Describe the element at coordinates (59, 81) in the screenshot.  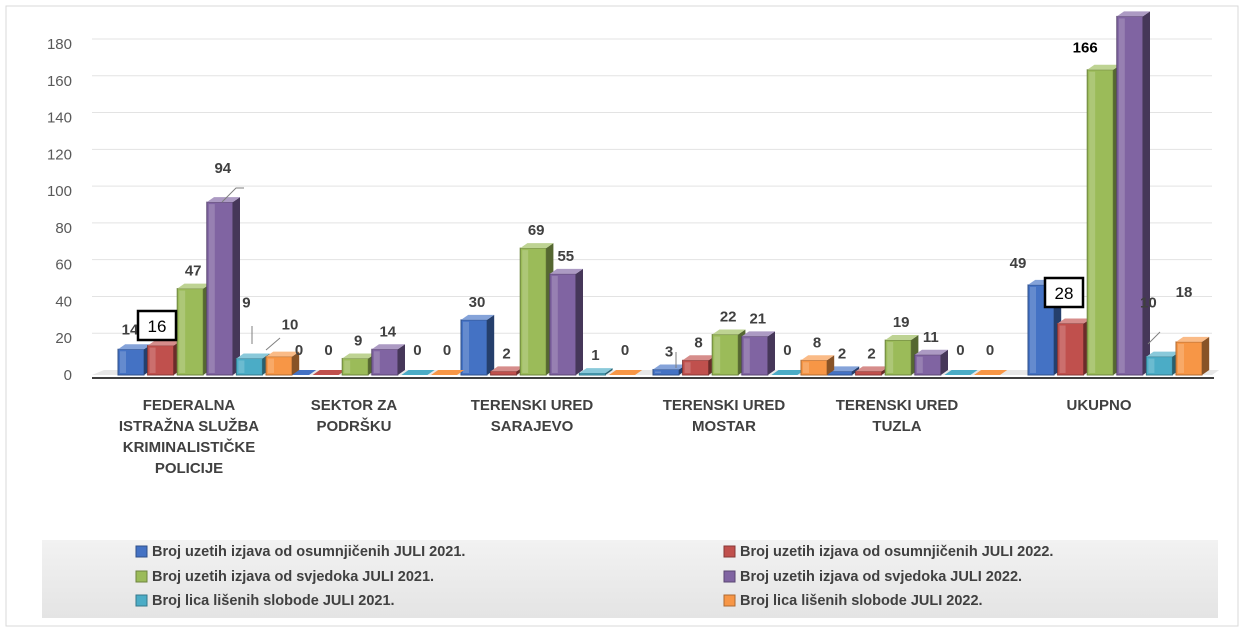
I see `y-tick-label: 160` at that location.